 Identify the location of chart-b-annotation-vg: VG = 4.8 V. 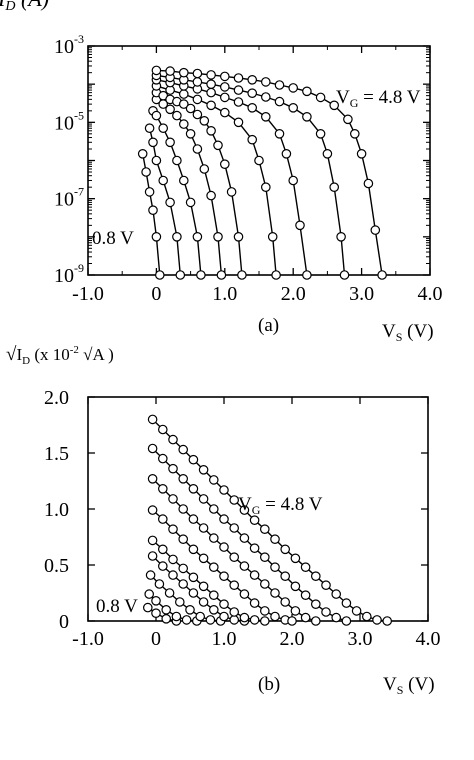
(280, 505).